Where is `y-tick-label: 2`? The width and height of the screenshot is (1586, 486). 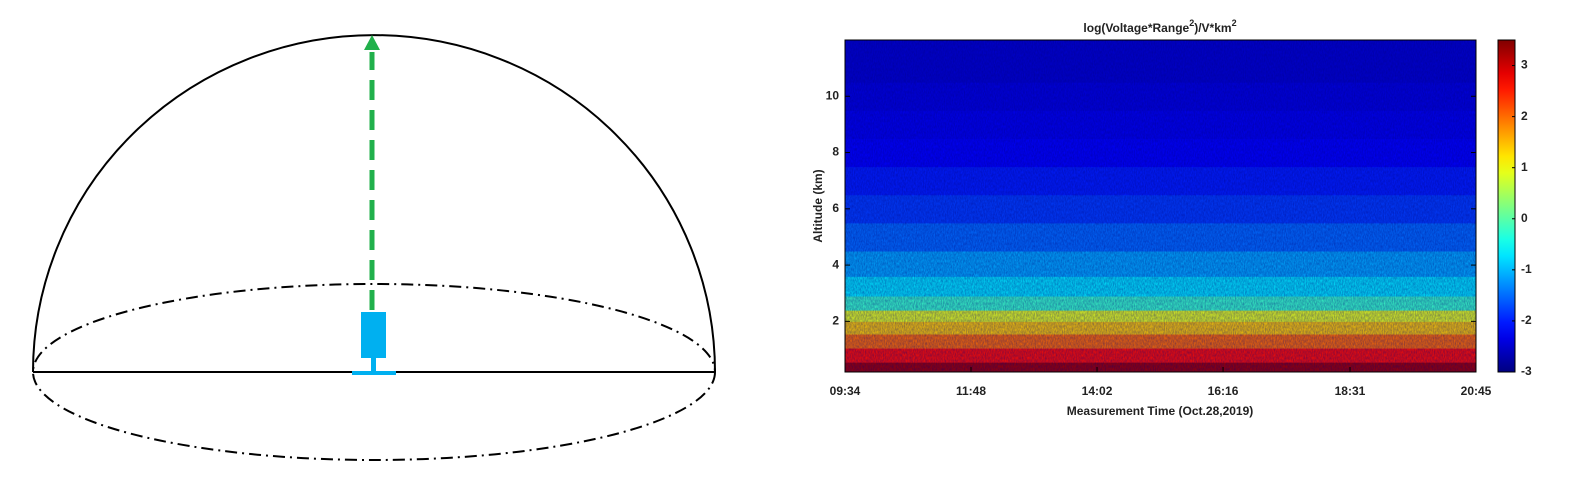 y-tick-label: 2 is located at coordinates (835, 321).